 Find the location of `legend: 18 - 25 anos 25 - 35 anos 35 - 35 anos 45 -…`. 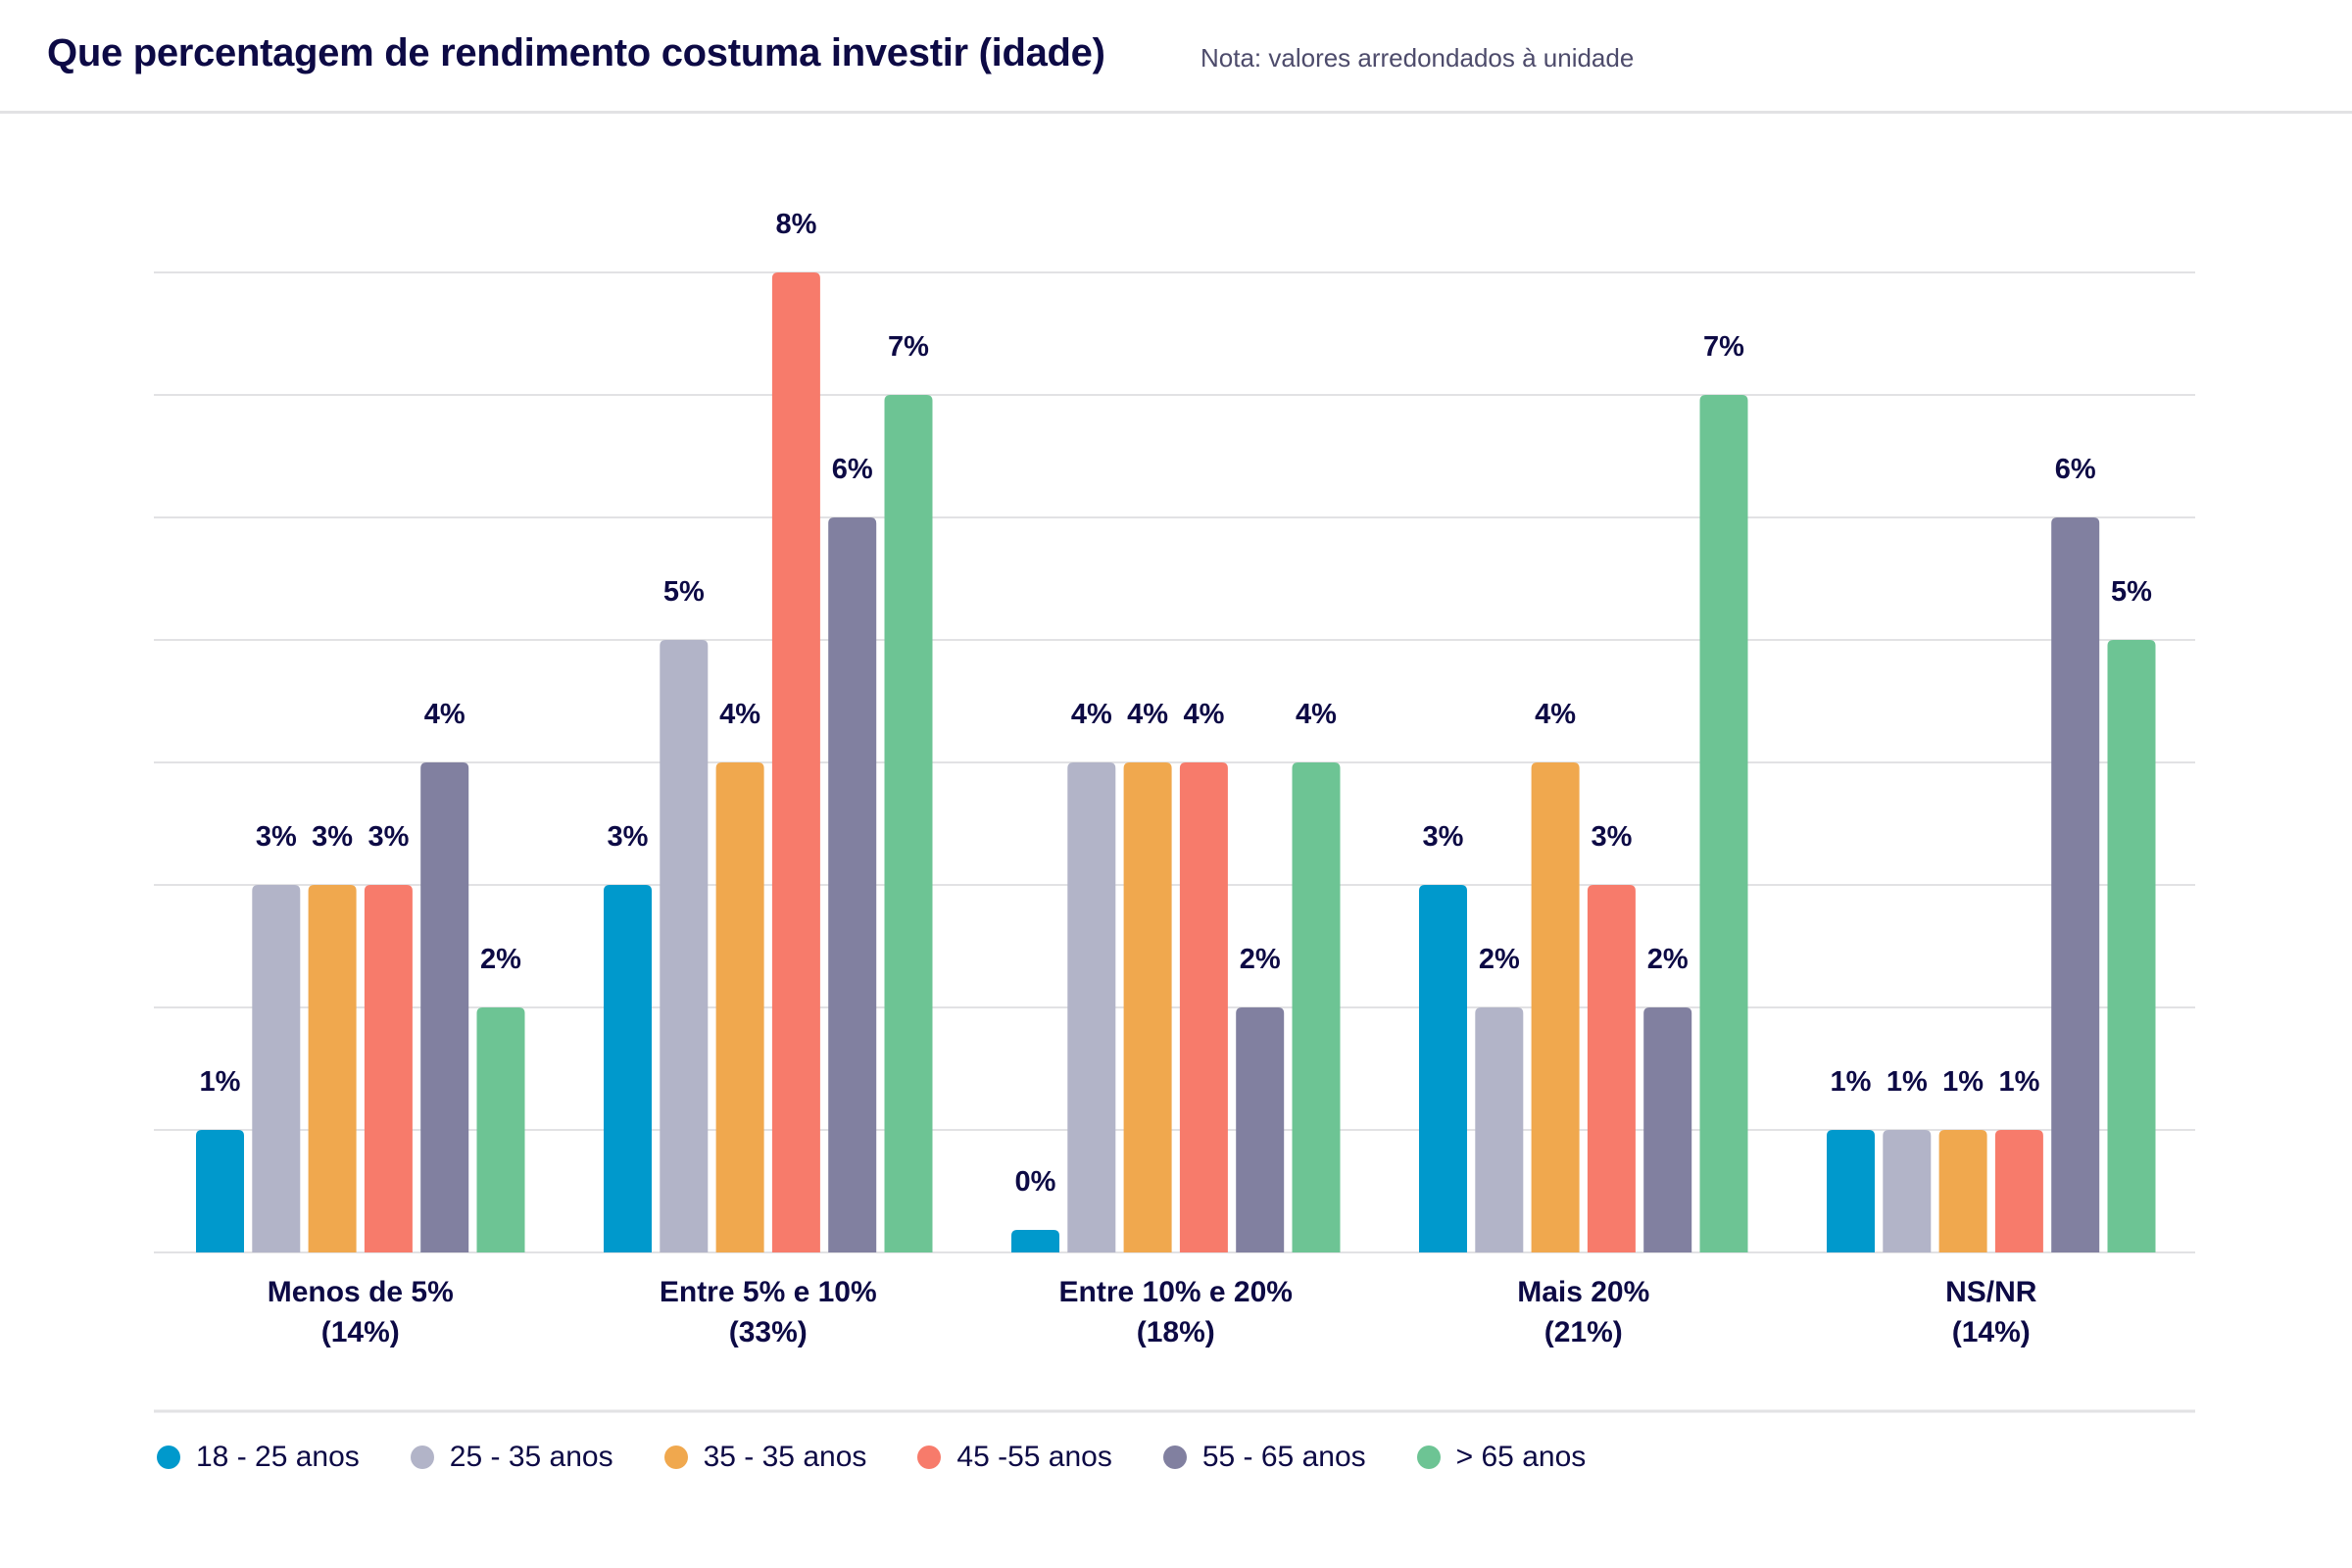

legend: 18 - 25 anos 25 - 35 anos 35 - 35 anos 45 -… is located at coordinates (897, 1457).